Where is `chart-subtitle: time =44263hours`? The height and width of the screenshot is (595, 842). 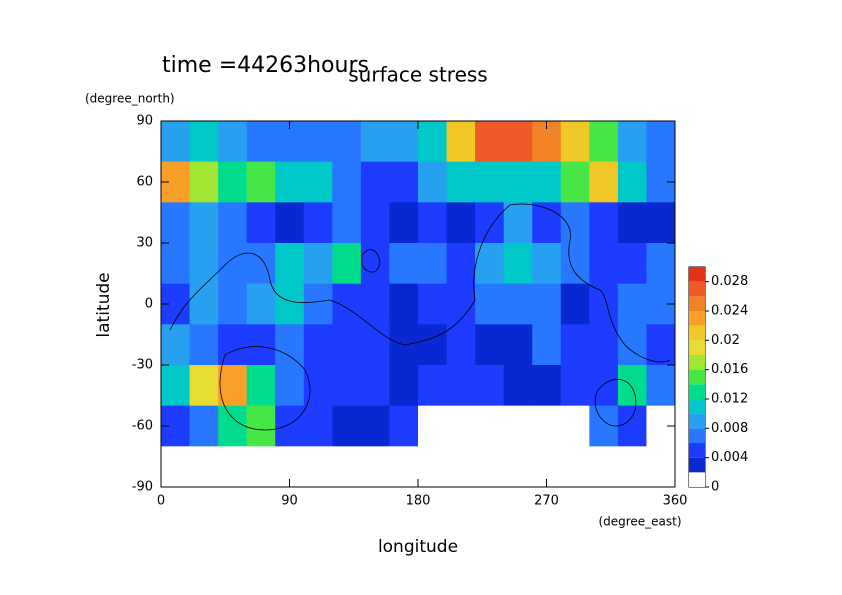
chart-subtitle: time =44263hours is located at coordinates (265, 65).